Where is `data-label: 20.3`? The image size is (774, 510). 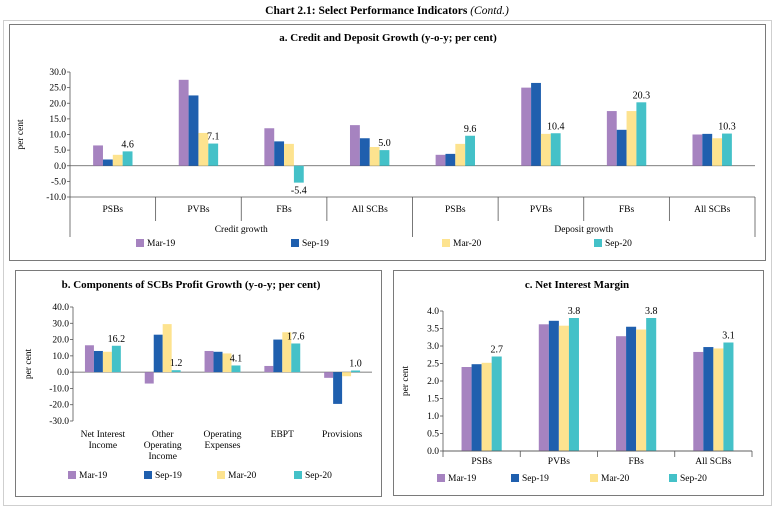
data-label: 20.3 is located at coordinates (642, 95).